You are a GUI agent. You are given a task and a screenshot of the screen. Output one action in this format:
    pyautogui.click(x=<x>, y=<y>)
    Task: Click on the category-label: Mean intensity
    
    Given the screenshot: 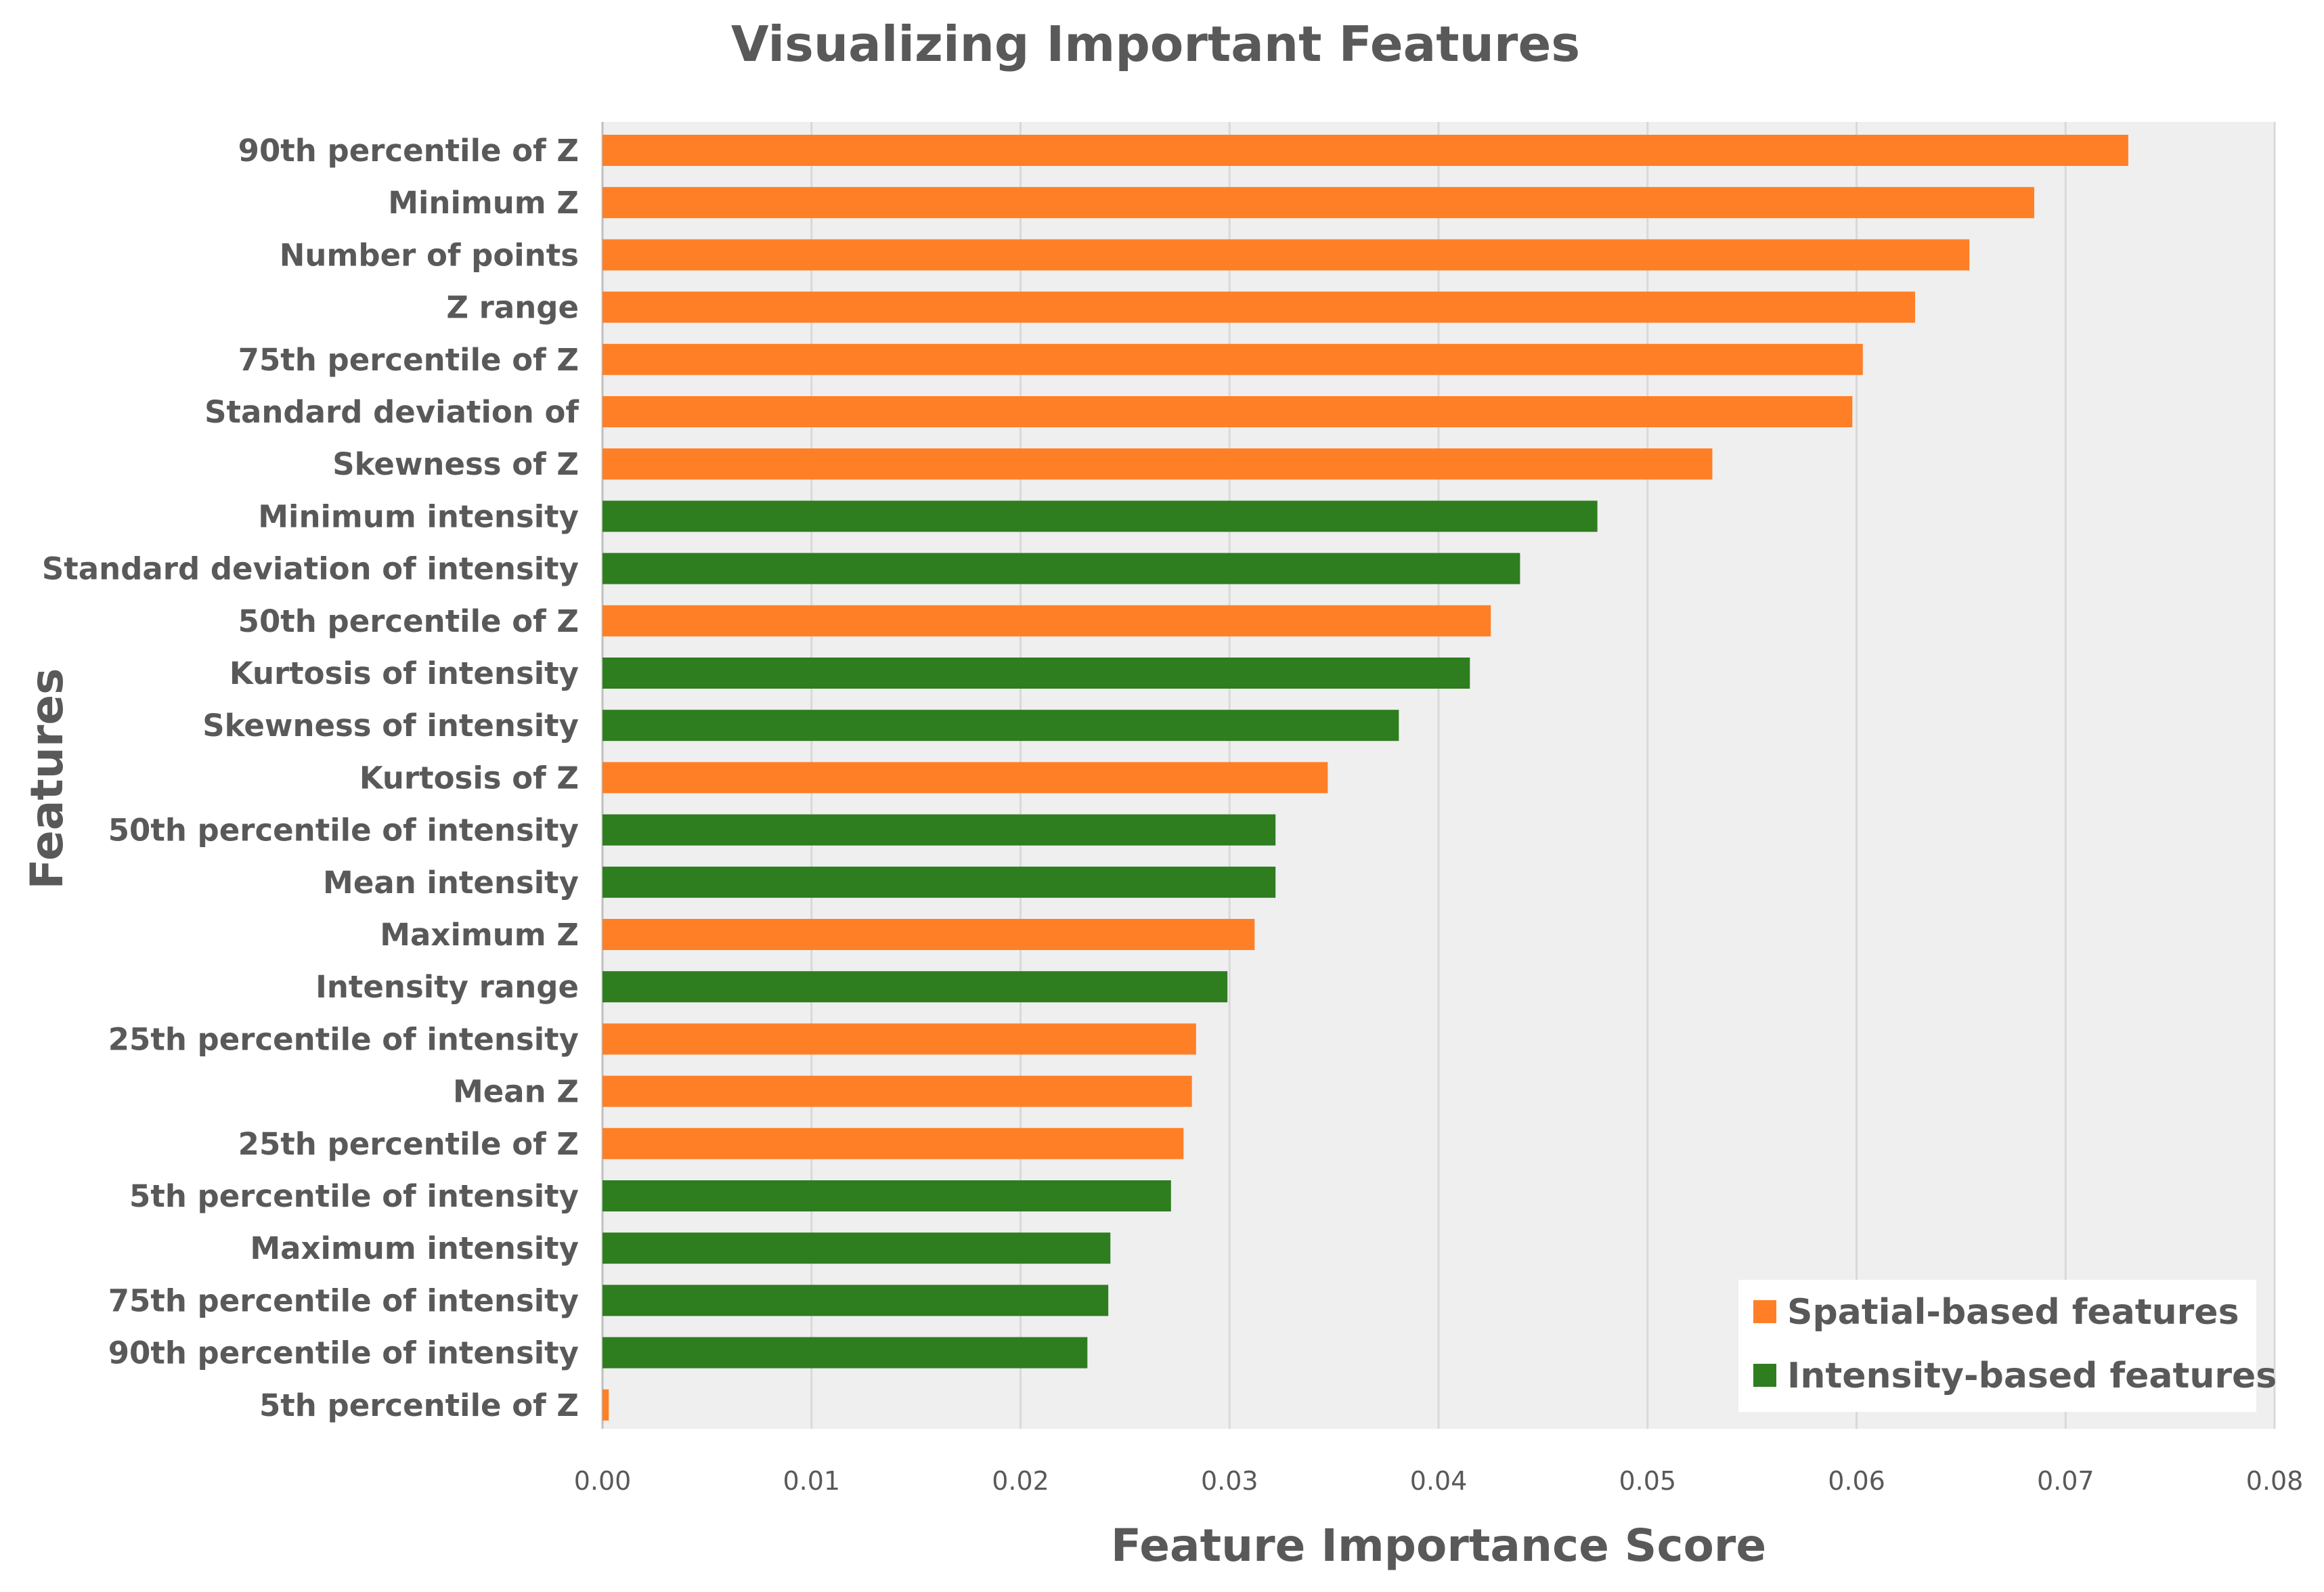 What is the action you would take?
    pyautogui.click(x=451, y=883)
    